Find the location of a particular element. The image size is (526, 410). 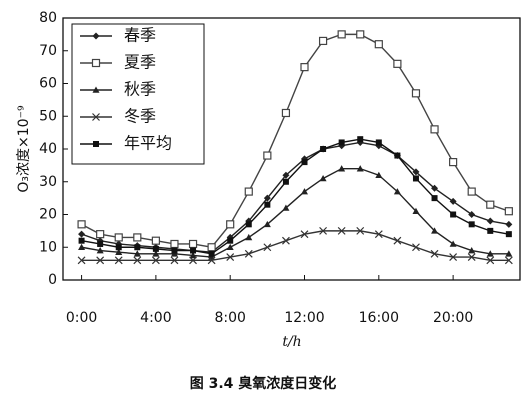

y-tick-label: 30 is located at coordinates (48, 182).